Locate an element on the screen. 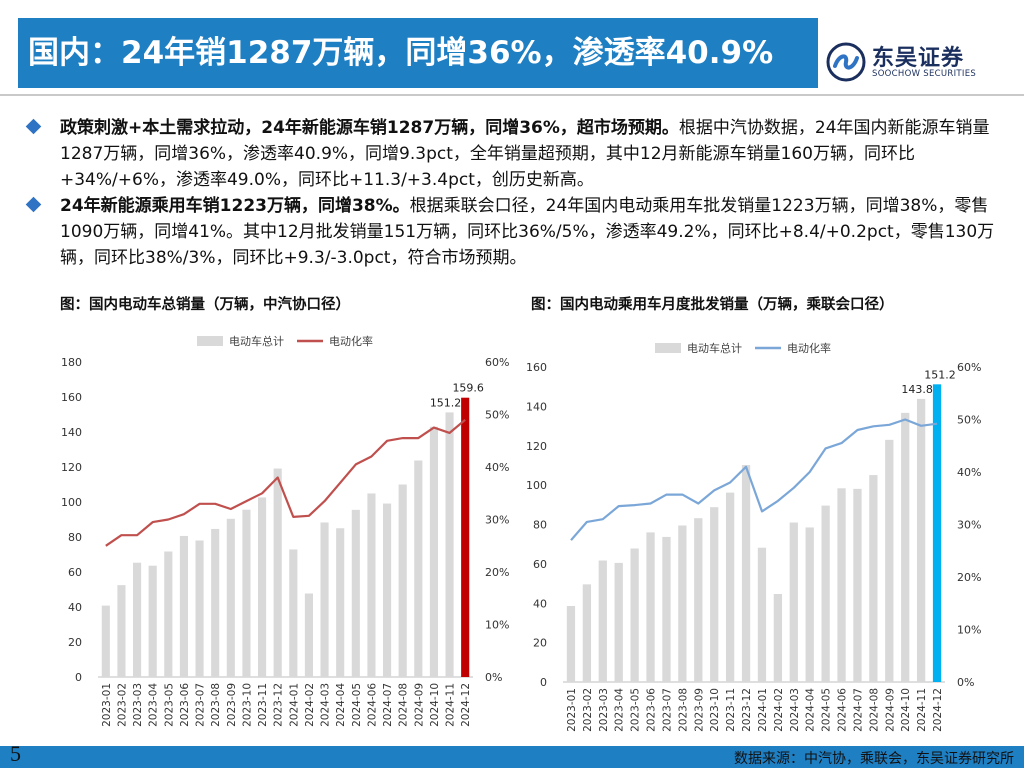 The width and height of the screenshot is (1024, 768). y-left-tick-label: 100 is located at coordinates (71, 502).